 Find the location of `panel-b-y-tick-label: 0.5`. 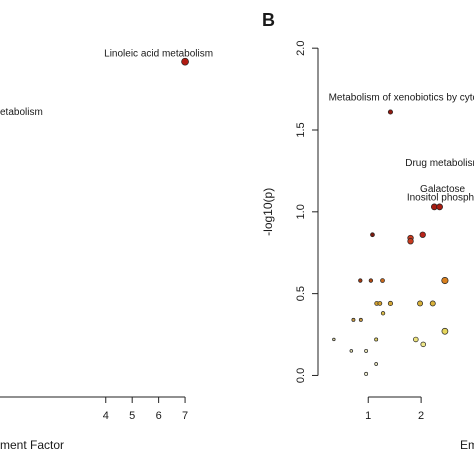

panel-b-y-tick-label: 0.5 is located at coordinates (301, 293).